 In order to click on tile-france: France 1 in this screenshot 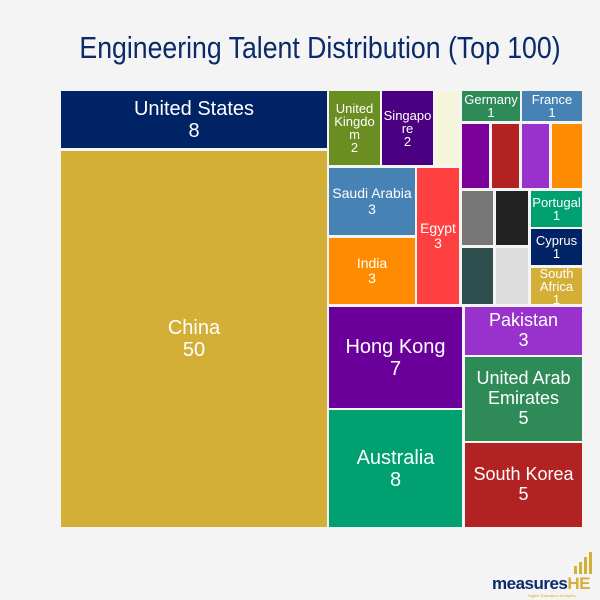, I will do `click(552, 106)`.